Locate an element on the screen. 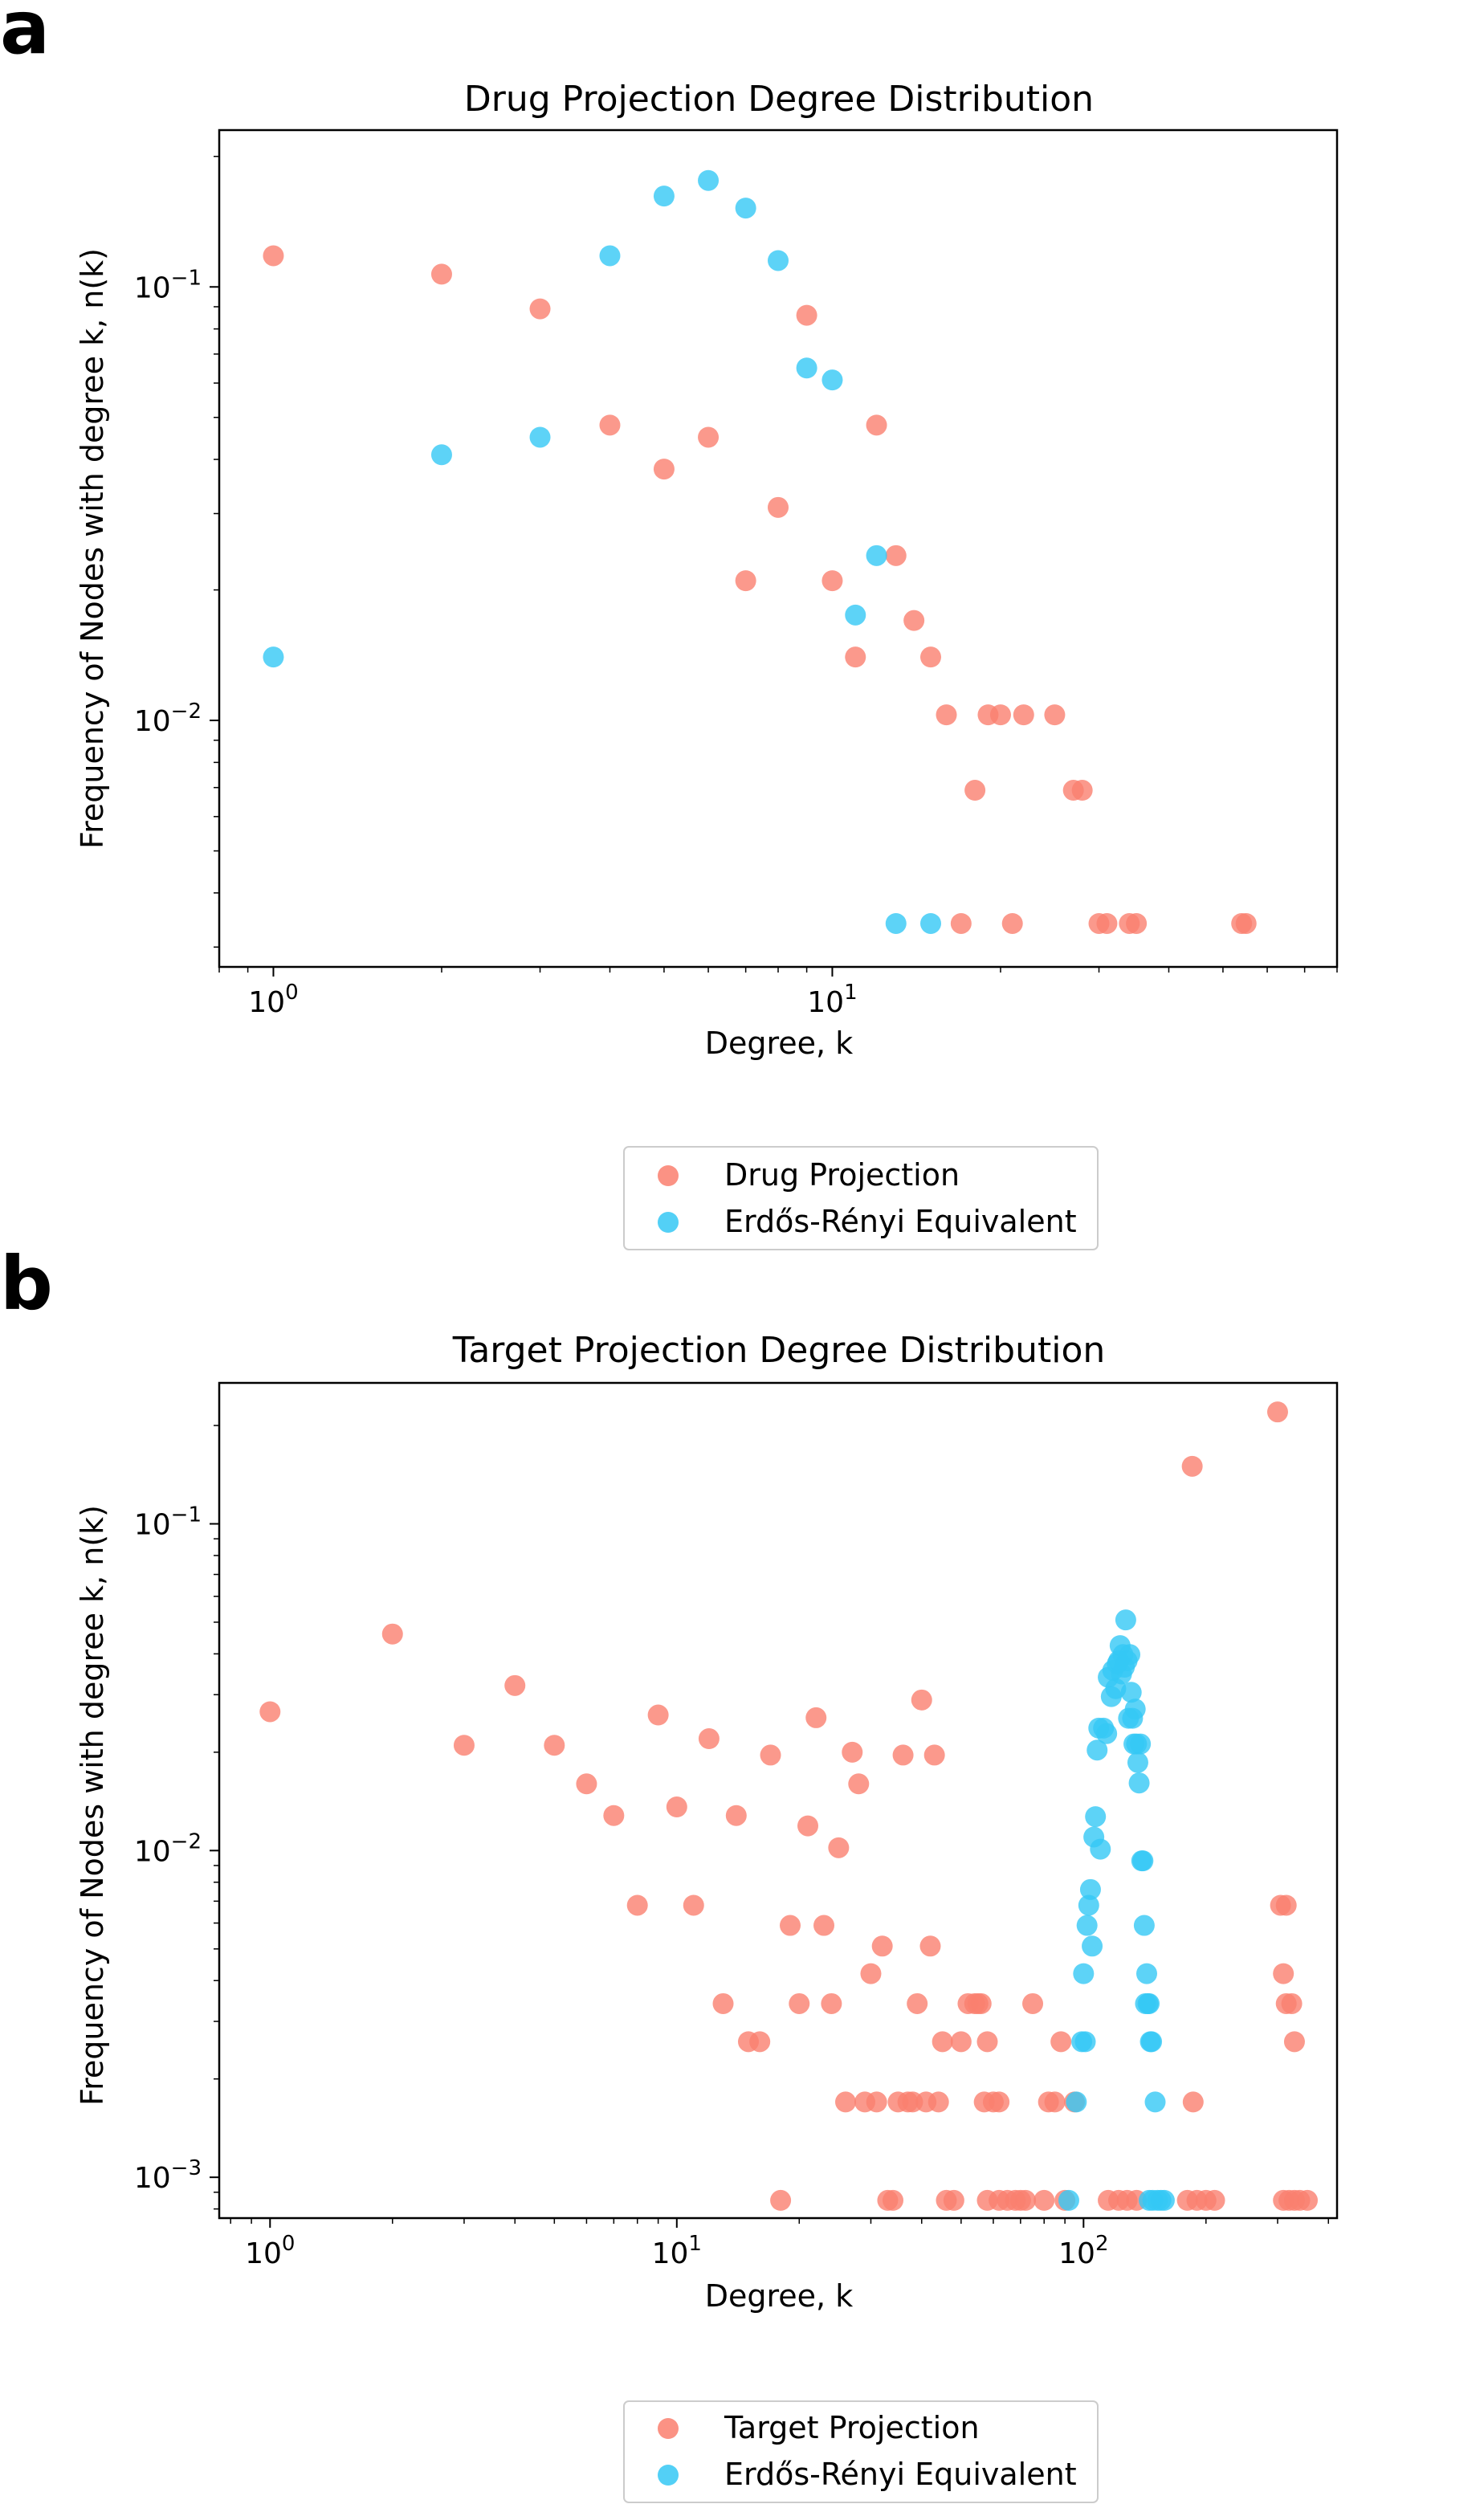 The height and width of the screenshot is (2504, 1484). legend-b-target-label: Target Projection is located at coordinates (852, 2428).